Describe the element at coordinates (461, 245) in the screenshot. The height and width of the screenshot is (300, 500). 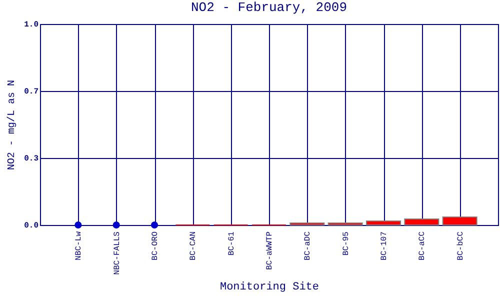
I see `x-tick-label: BC-bCC` at that location.